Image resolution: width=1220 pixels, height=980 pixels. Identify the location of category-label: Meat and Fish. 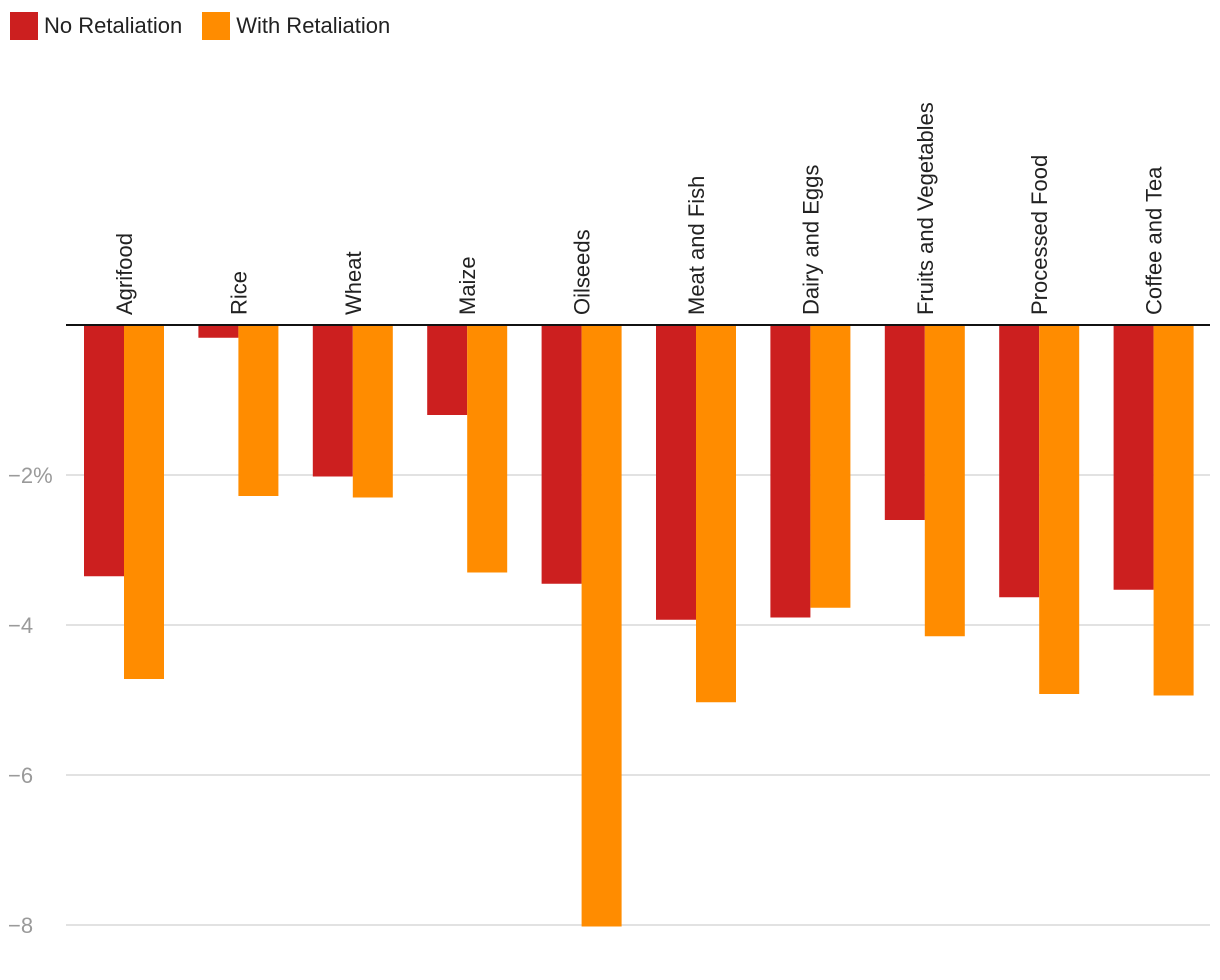
(696, 245).